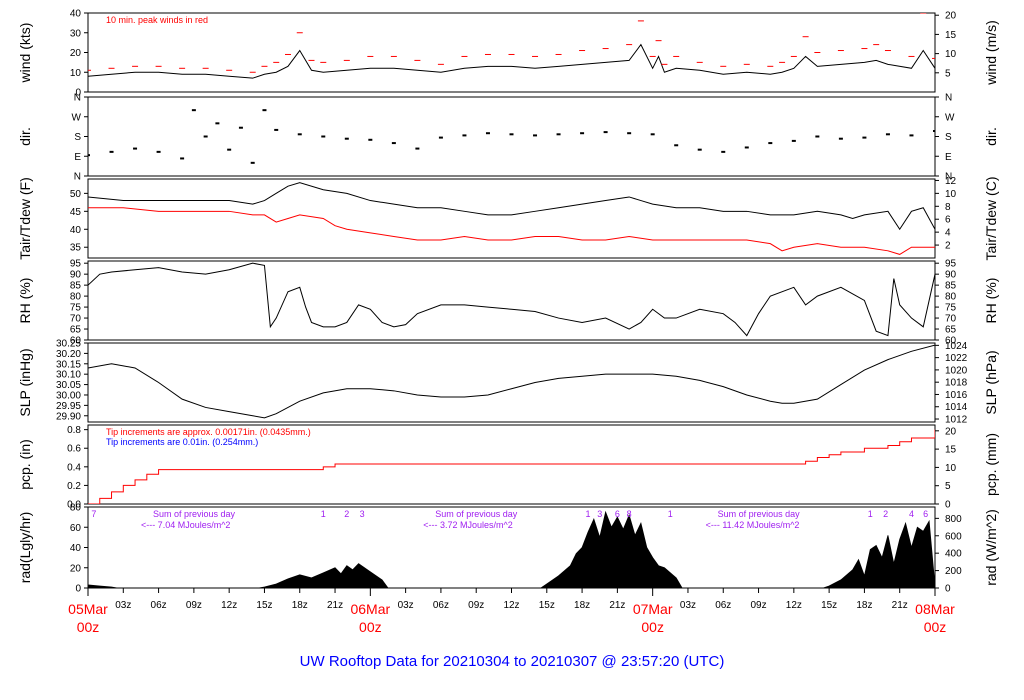  What do you see at coordinates (951, 319) in the screenshot?
I see `y-tick-label-right: 70` at bounding box center [951, 319].